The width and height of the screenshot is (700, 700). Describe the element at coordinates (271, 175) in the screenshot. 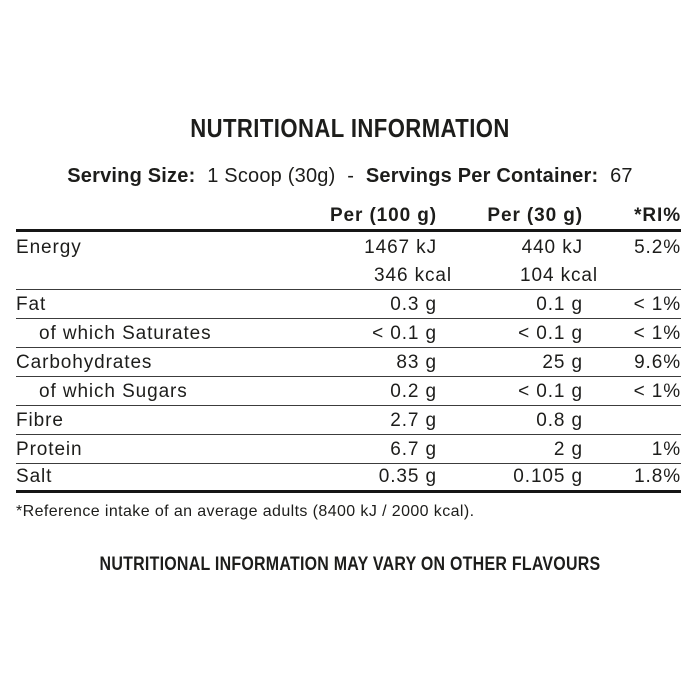

I see `serving-size-value: 1 Scoop (30g)` at that location.